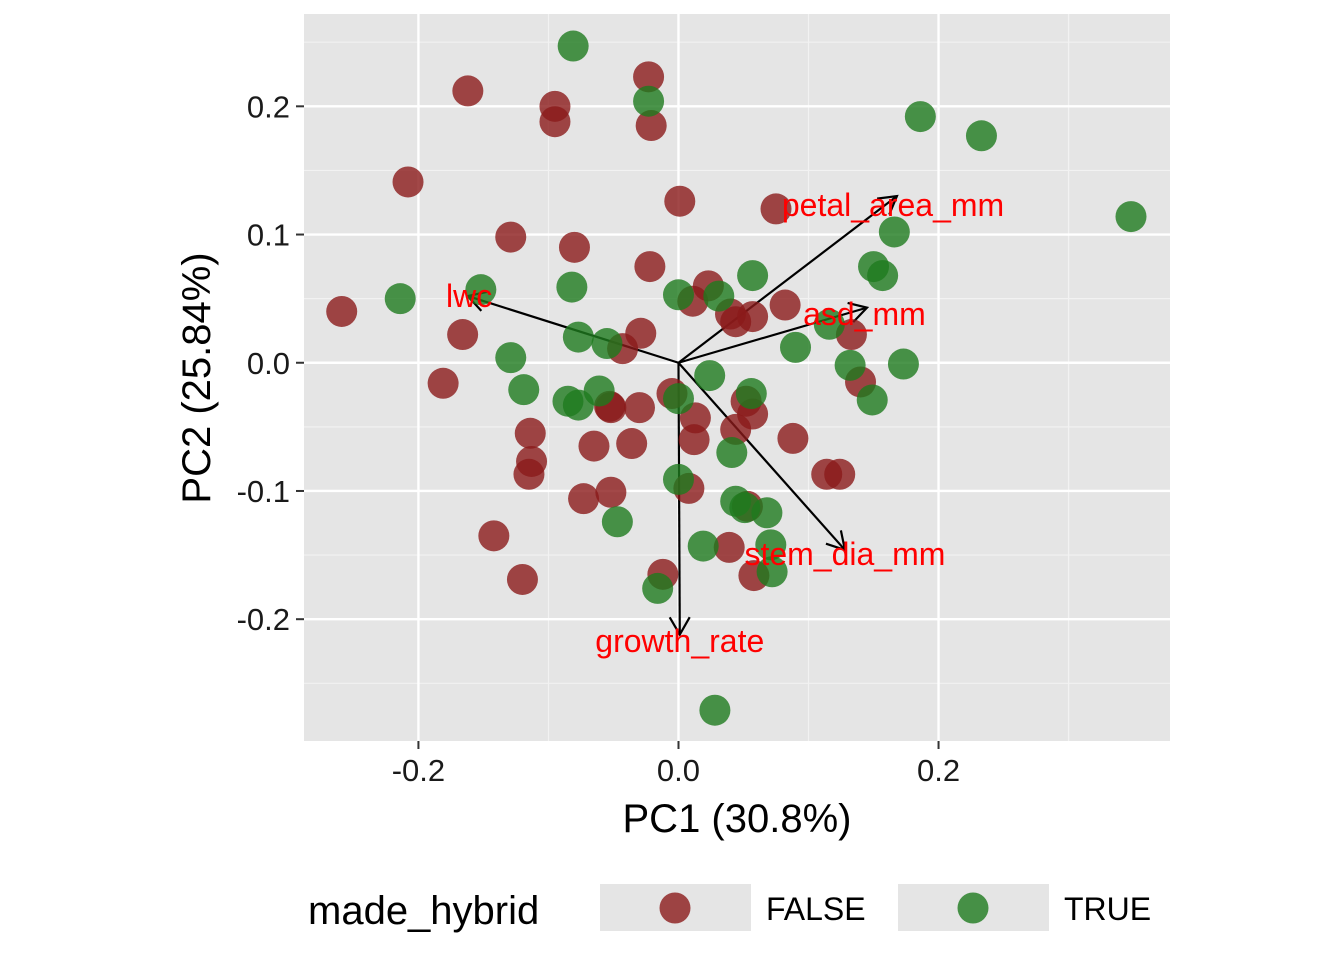 This screenshot has width=1344, height=965. Describe the element at coordinates (268, 106) in the screenshot. I see `y-tick-label: 0.2` at that location.